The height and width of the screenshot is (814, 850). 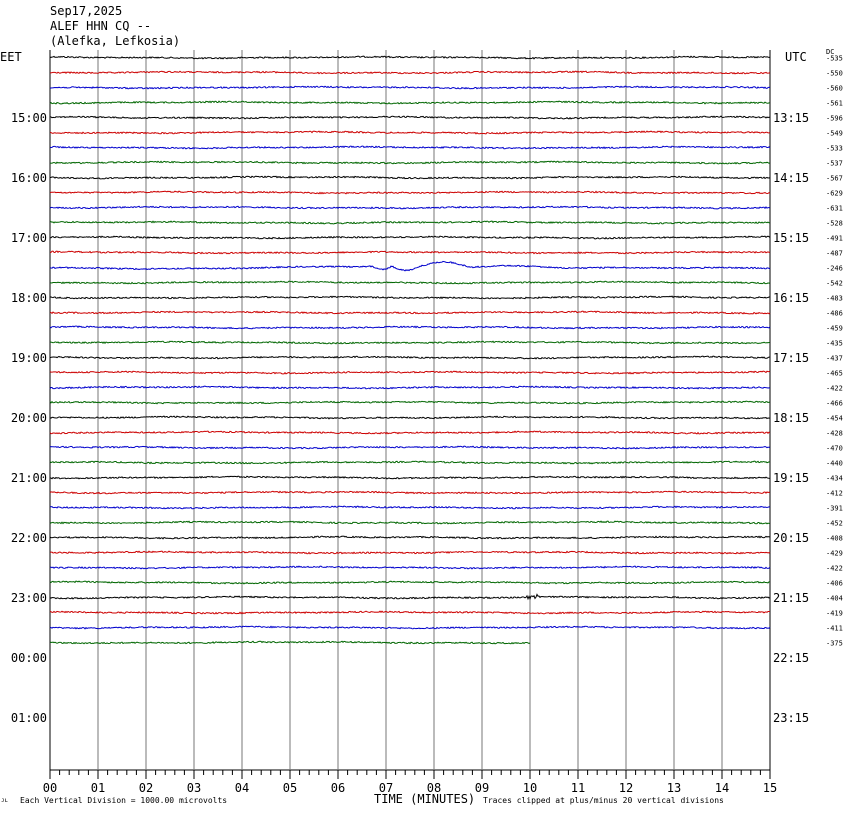 I want to click on dc-offset-label: -535, so click(x=834, y=59).